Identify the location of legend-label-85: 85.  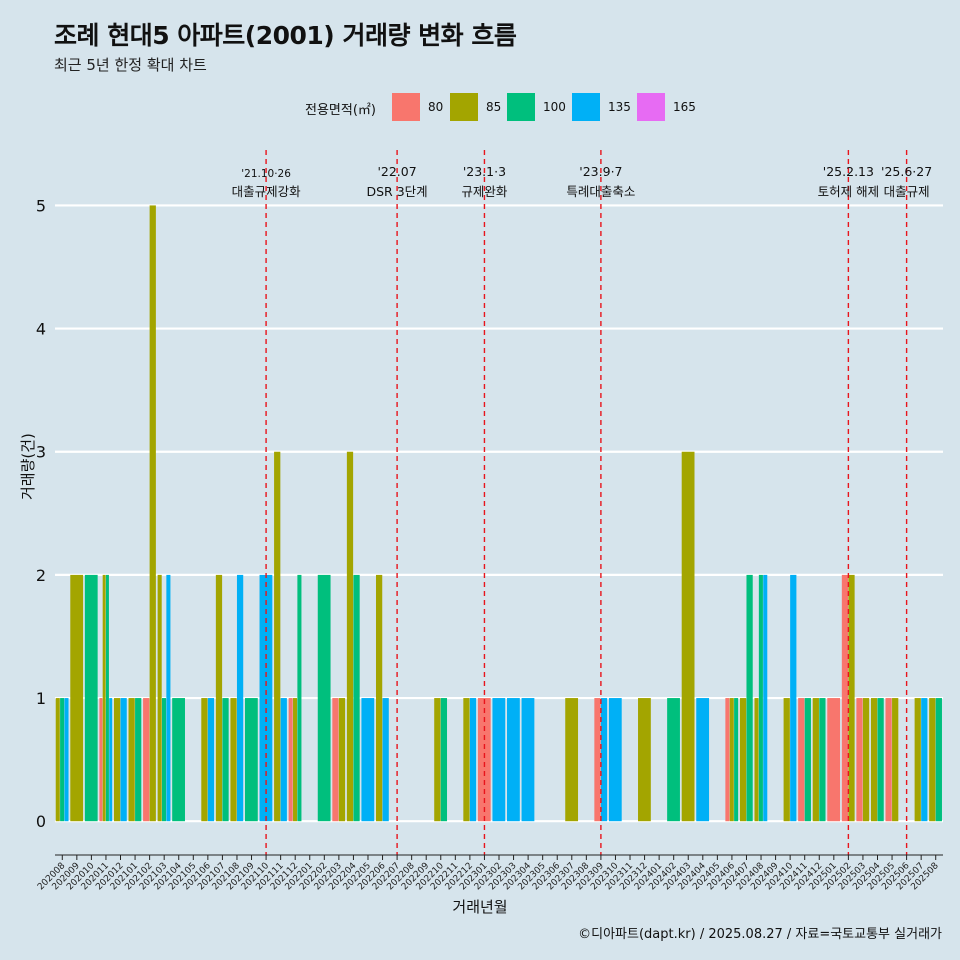
(494, 107).